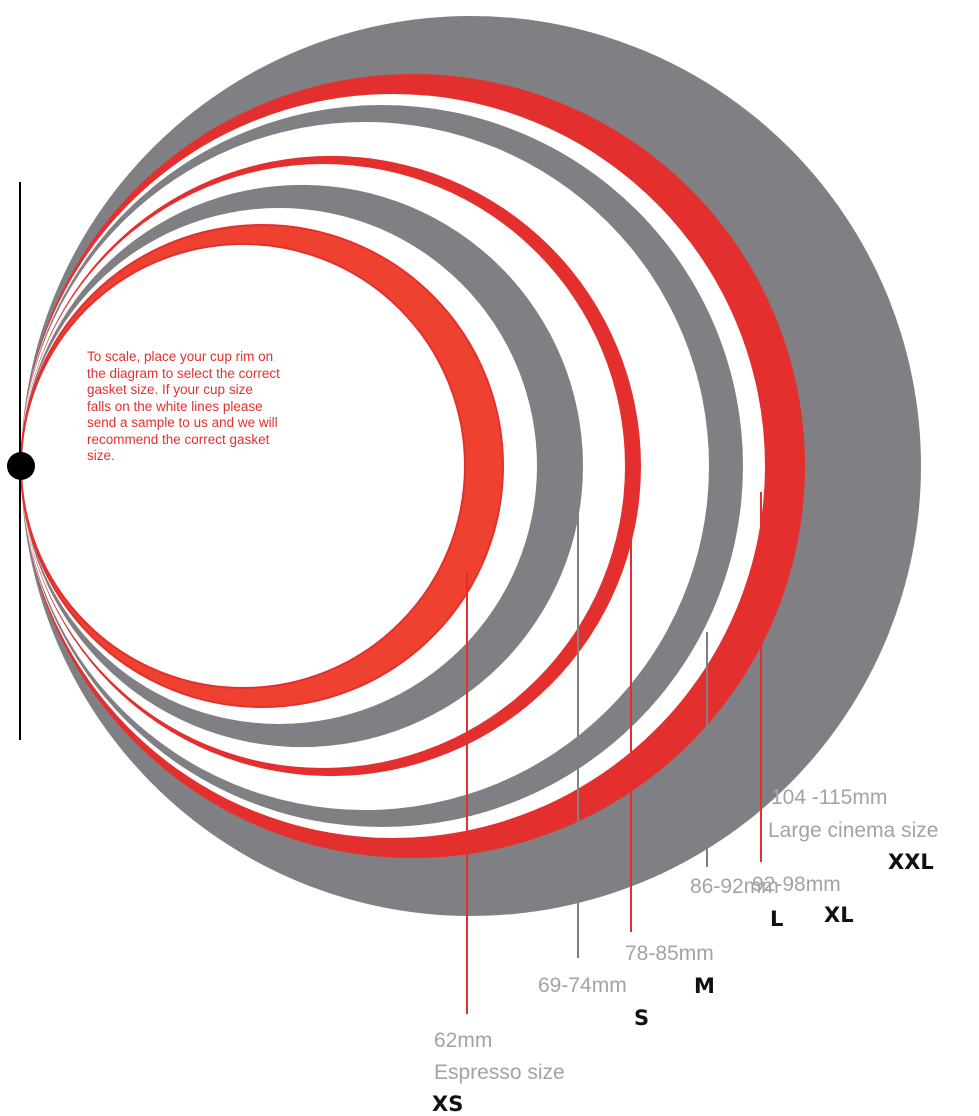  I want to click on size-code-xxl: XXL, so click(911, 862).